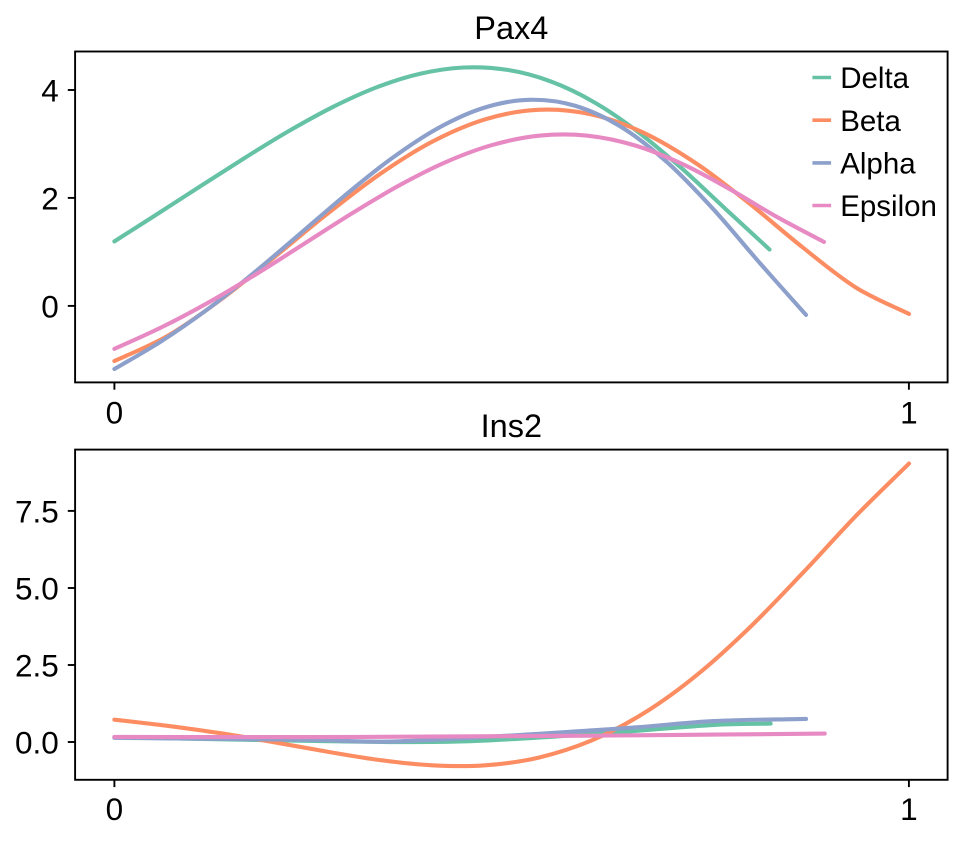 This screenshot has width=964, height=842. I want to click on svg-text: Alpha, so click(878, 164).